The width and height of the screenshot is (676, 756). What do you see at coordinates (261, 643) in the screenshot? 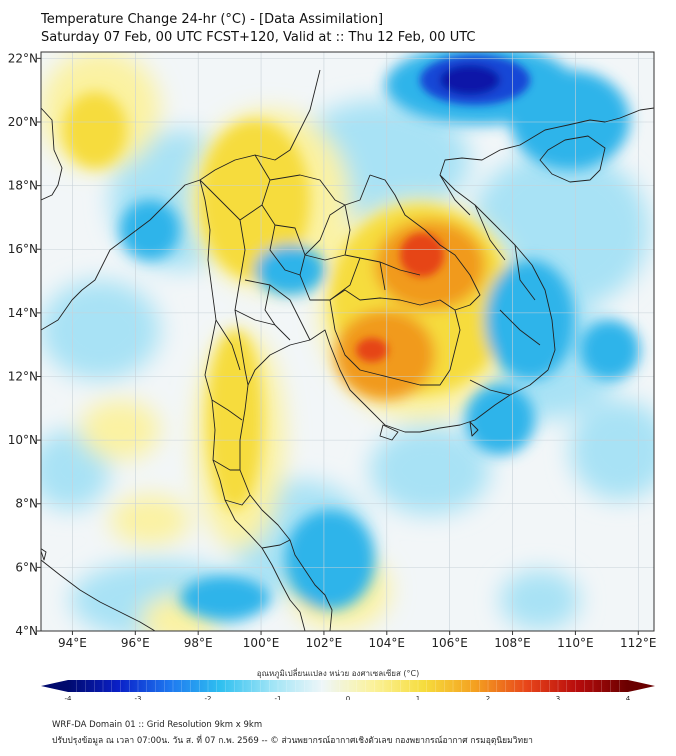
I see `x-tick-label: 100°E` at bounding box center [261, 643].